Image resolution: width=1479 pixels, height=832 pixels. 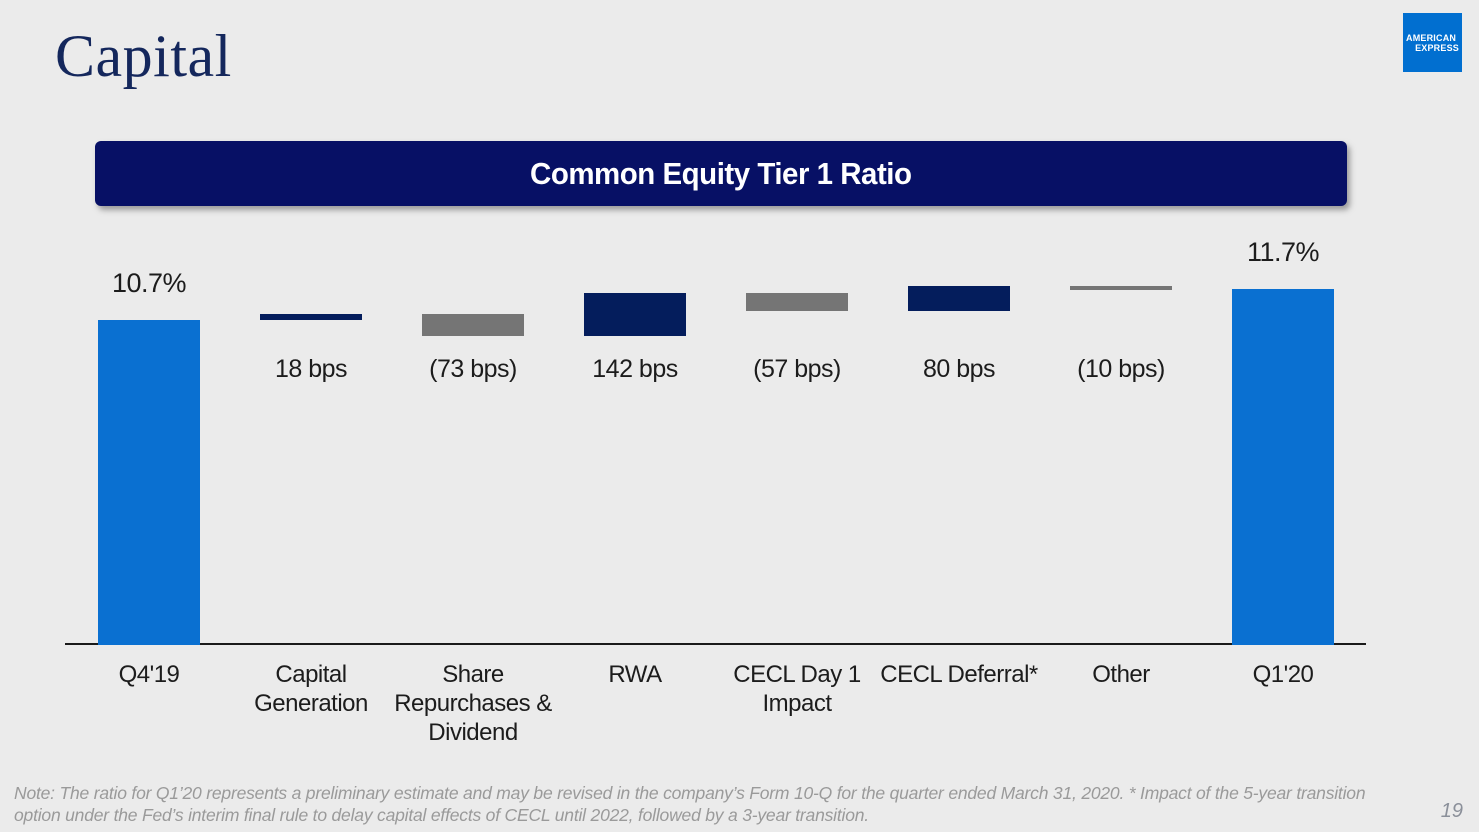 I want to click on bar-cecl-deferral, so click(x=959, y=298).